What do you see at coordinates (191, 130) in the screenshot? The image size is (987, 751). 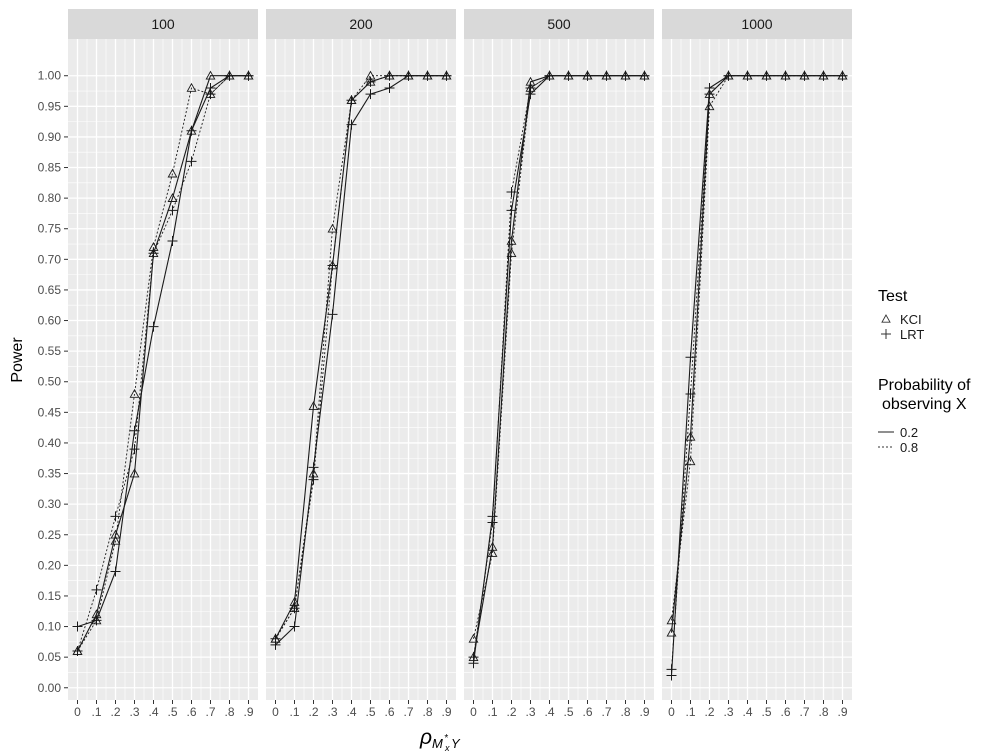 I see `point-lrt-0.2-.6` at bounding box center [191, 130].